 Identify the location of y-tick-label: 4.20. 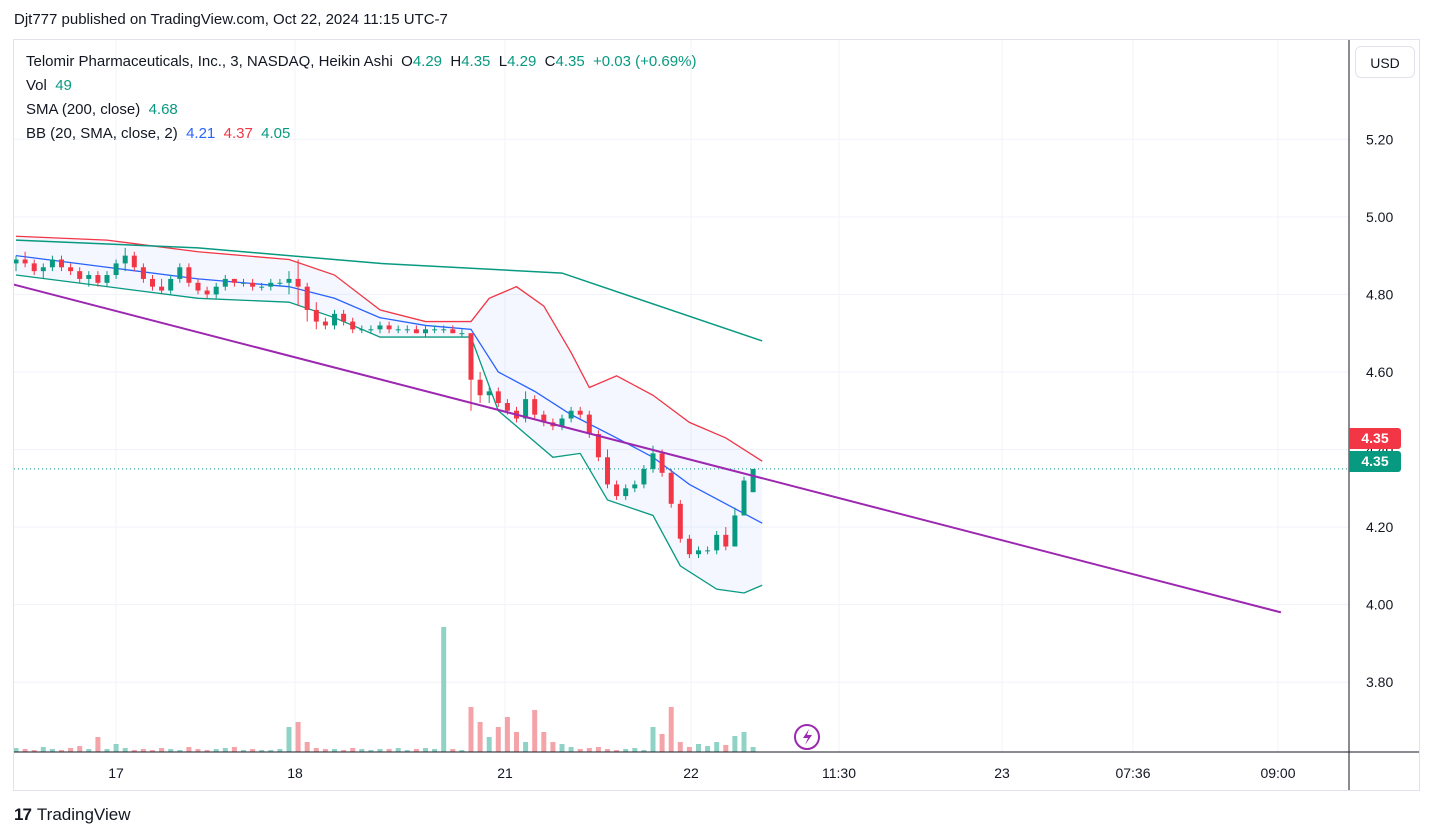
(1379, 527).